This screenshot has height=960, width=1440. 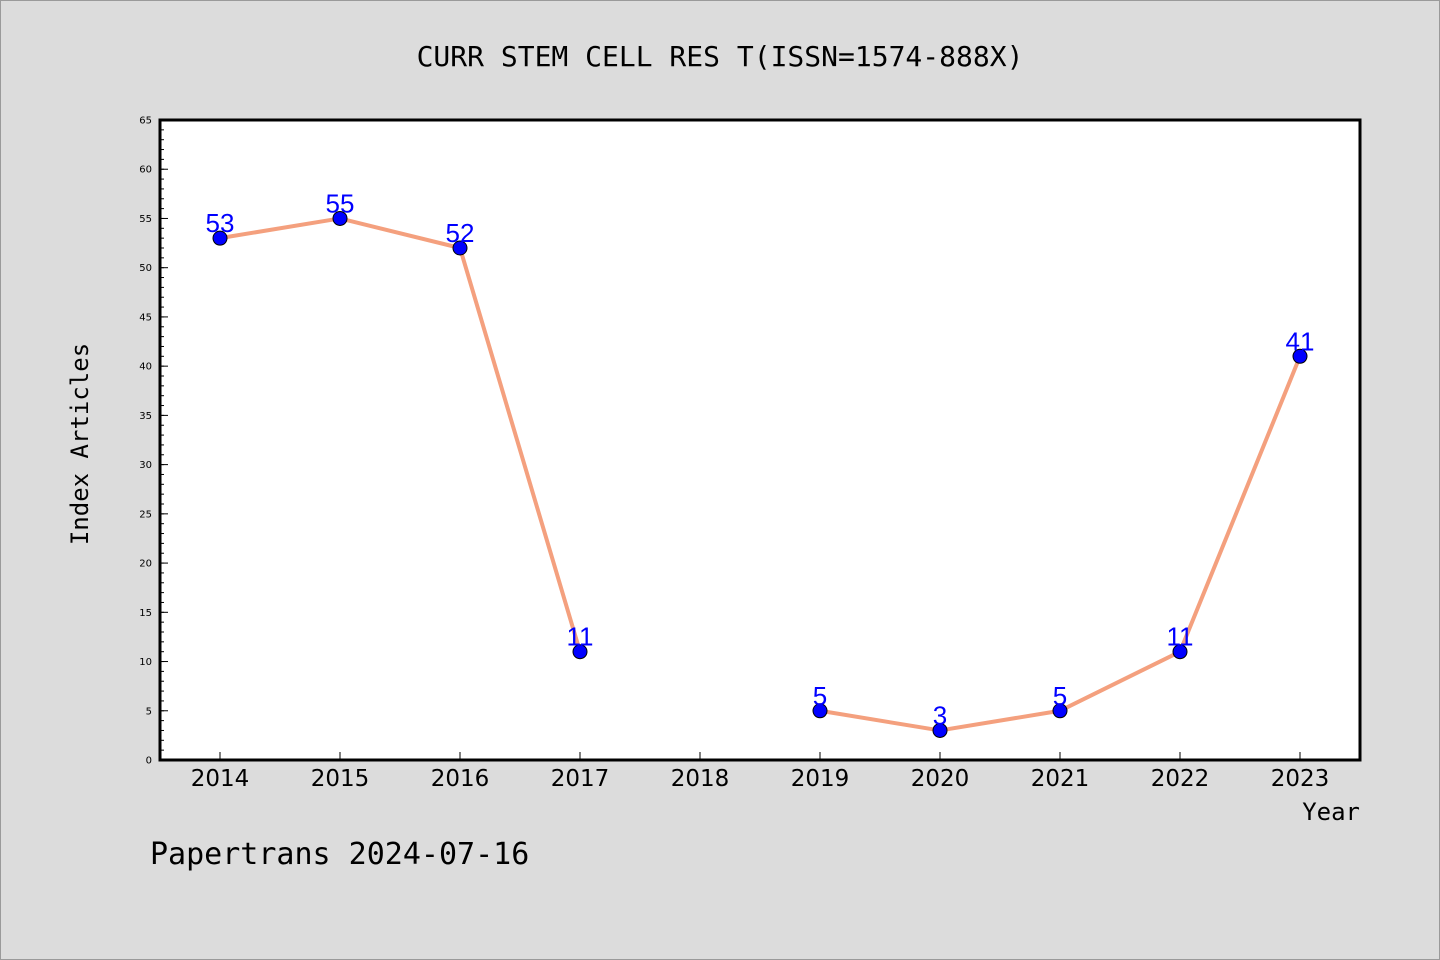 What do you see at coordinates (220, 223) in the screenshot?
I see `data-label: 53` at bounding box center [220, 223].